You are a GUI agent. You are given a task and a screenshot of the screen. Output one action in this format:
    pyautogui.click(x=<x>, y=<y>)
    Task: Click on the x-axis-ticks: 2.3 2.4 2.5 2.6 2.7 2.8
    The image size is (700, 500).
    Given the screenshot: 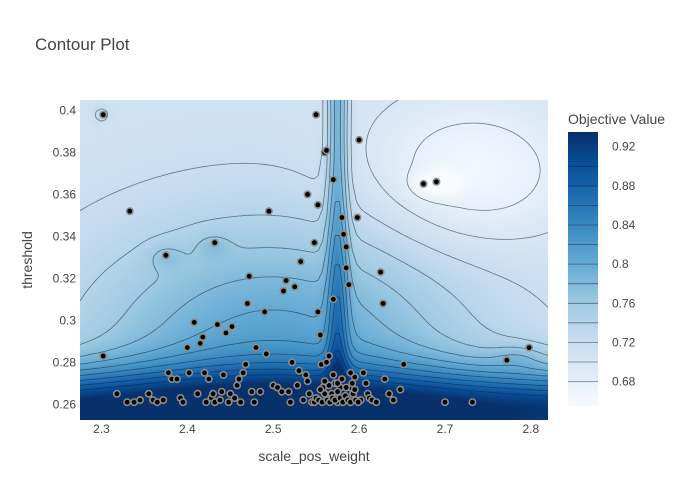 What is the action you would take?
    pyautogui.click(x=316, y=429)
    